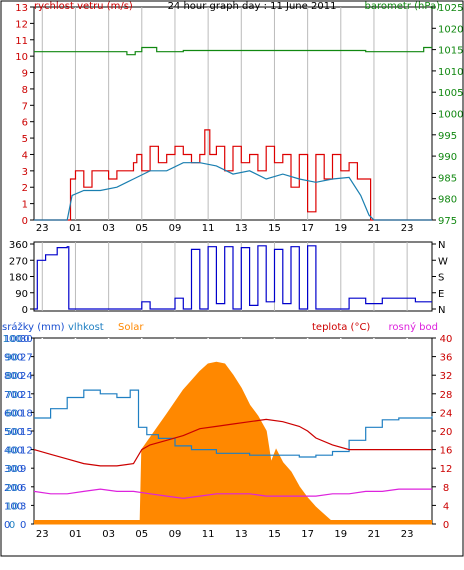 The width and height of the screenshot is (464, 570). Describe the element at coordinates (441, 294) in the screenshot. I see `mid-right-tick-label: E` at that location.